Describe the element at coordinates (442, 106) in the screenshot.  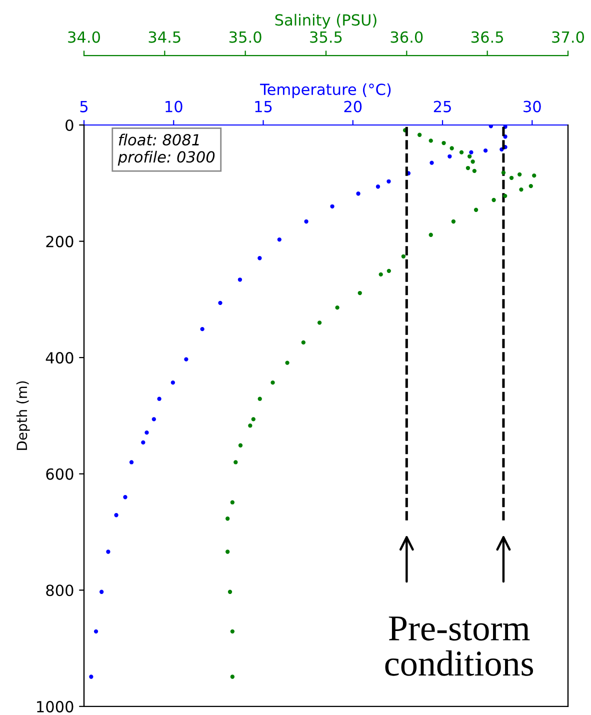
I see `x-tick-label: 25` at that location.